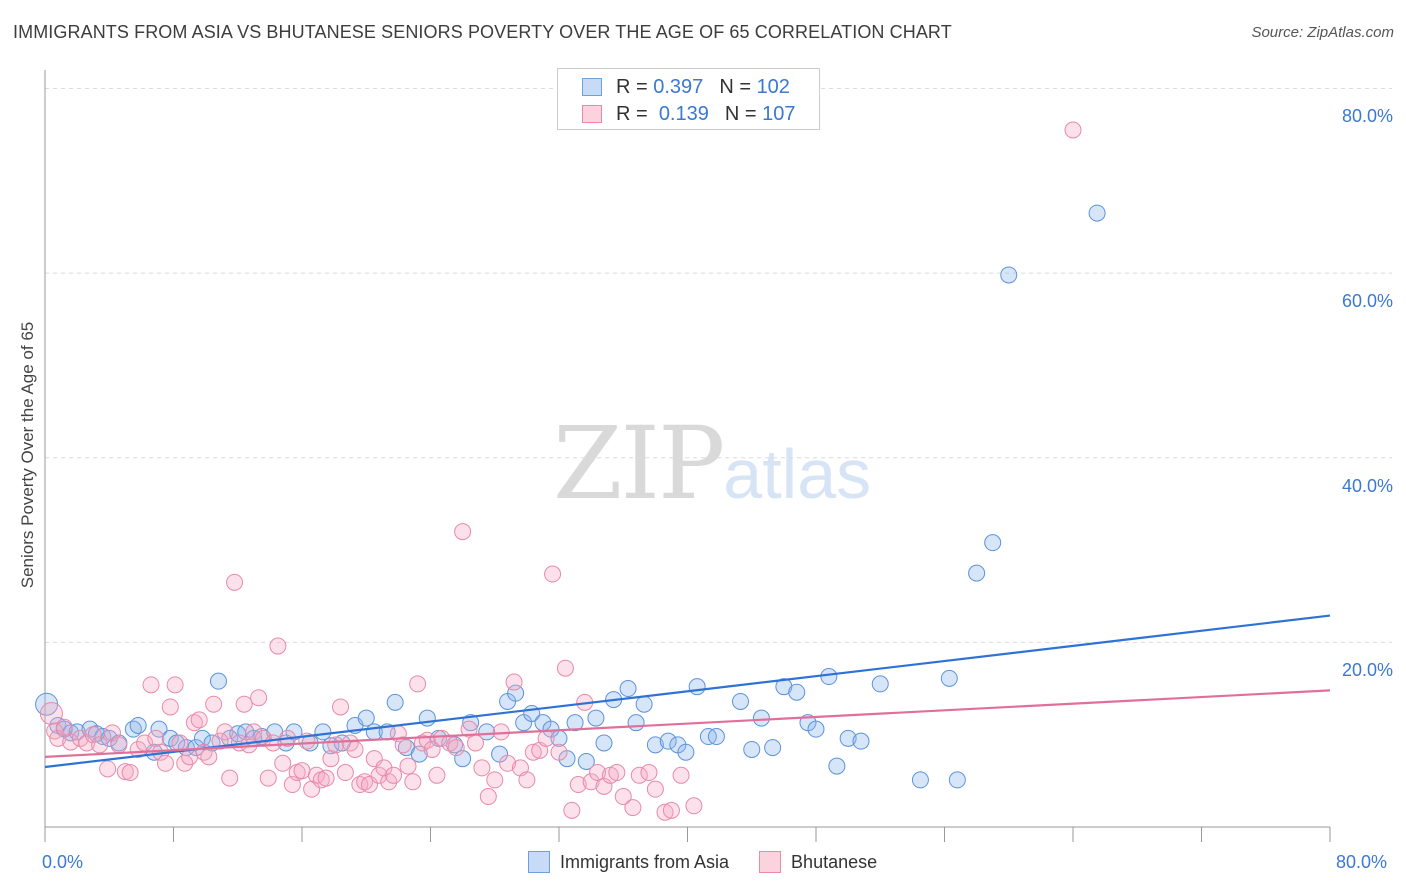  What do you see at coordinates (1322, 32) in the screenshot?
I see `source-label: Source: ZipAtlas.com` at bounding box center [1322, 32].